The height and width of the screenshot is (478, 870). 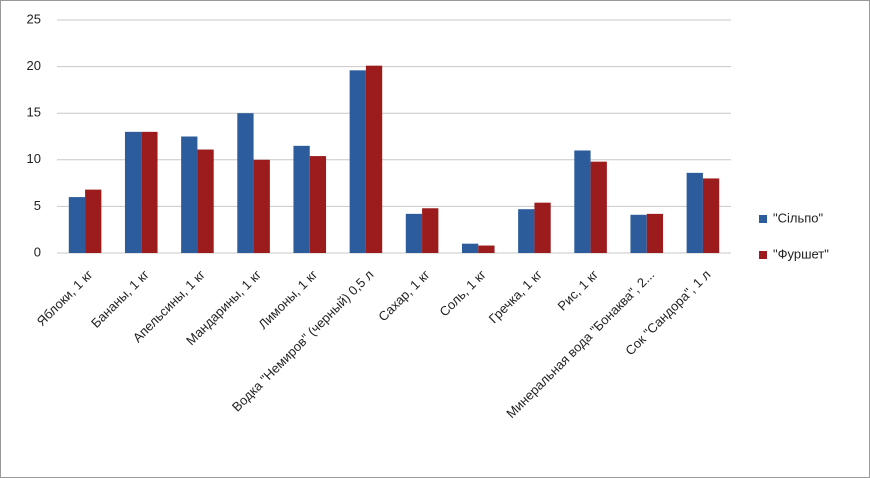 I want to click on y-tick-label: 25, so click(x=34, y=18).